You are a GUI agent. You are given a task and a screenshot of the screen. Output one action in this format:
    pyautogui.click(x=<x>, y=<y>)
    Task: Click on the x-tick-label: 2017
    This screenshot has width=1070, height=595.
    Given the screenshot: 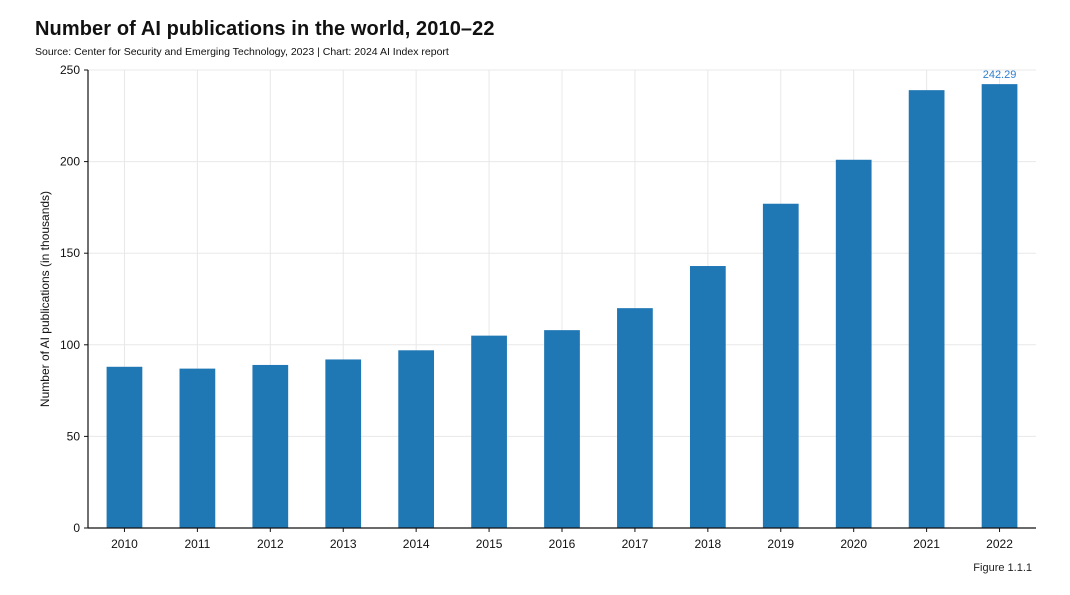 What is the action you would take?
    pyautogui.click(x=635, y=544)
    